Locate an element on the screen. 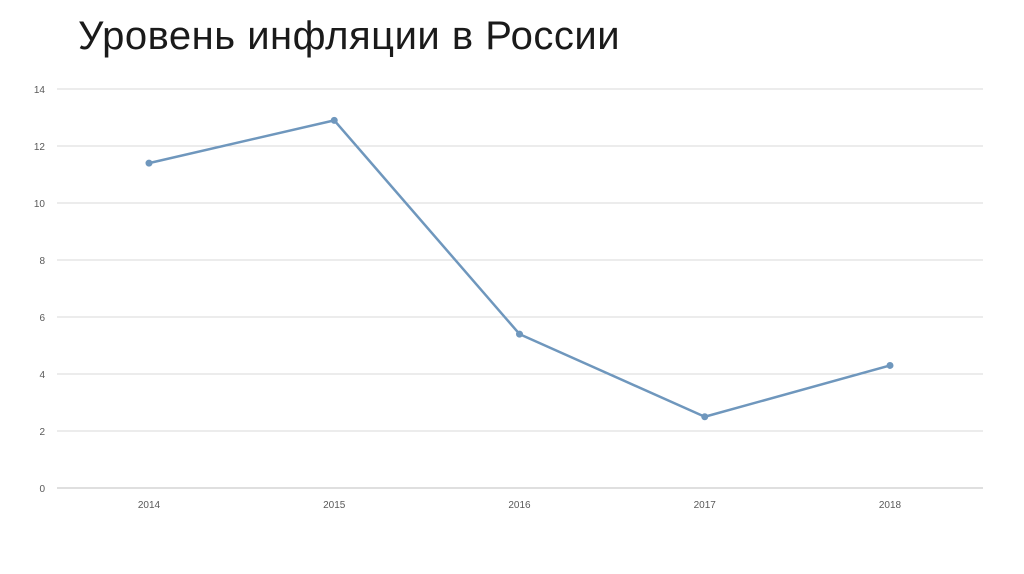 The height and width of the screenshot is (574, 1024). x-tick-label: 2016 is located at coordinates (519, 505).